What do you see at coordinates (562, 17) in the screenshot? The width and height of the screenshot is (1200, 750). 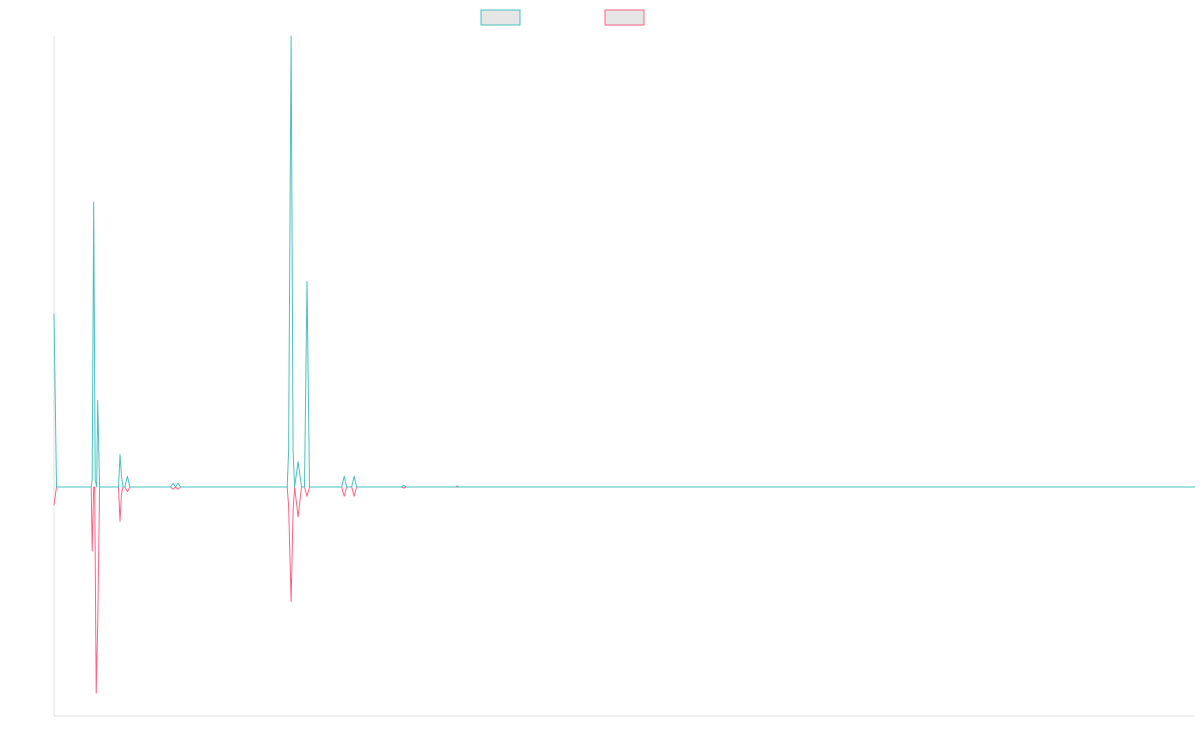 I see `chart-legend` at bounding box center [562, 17].